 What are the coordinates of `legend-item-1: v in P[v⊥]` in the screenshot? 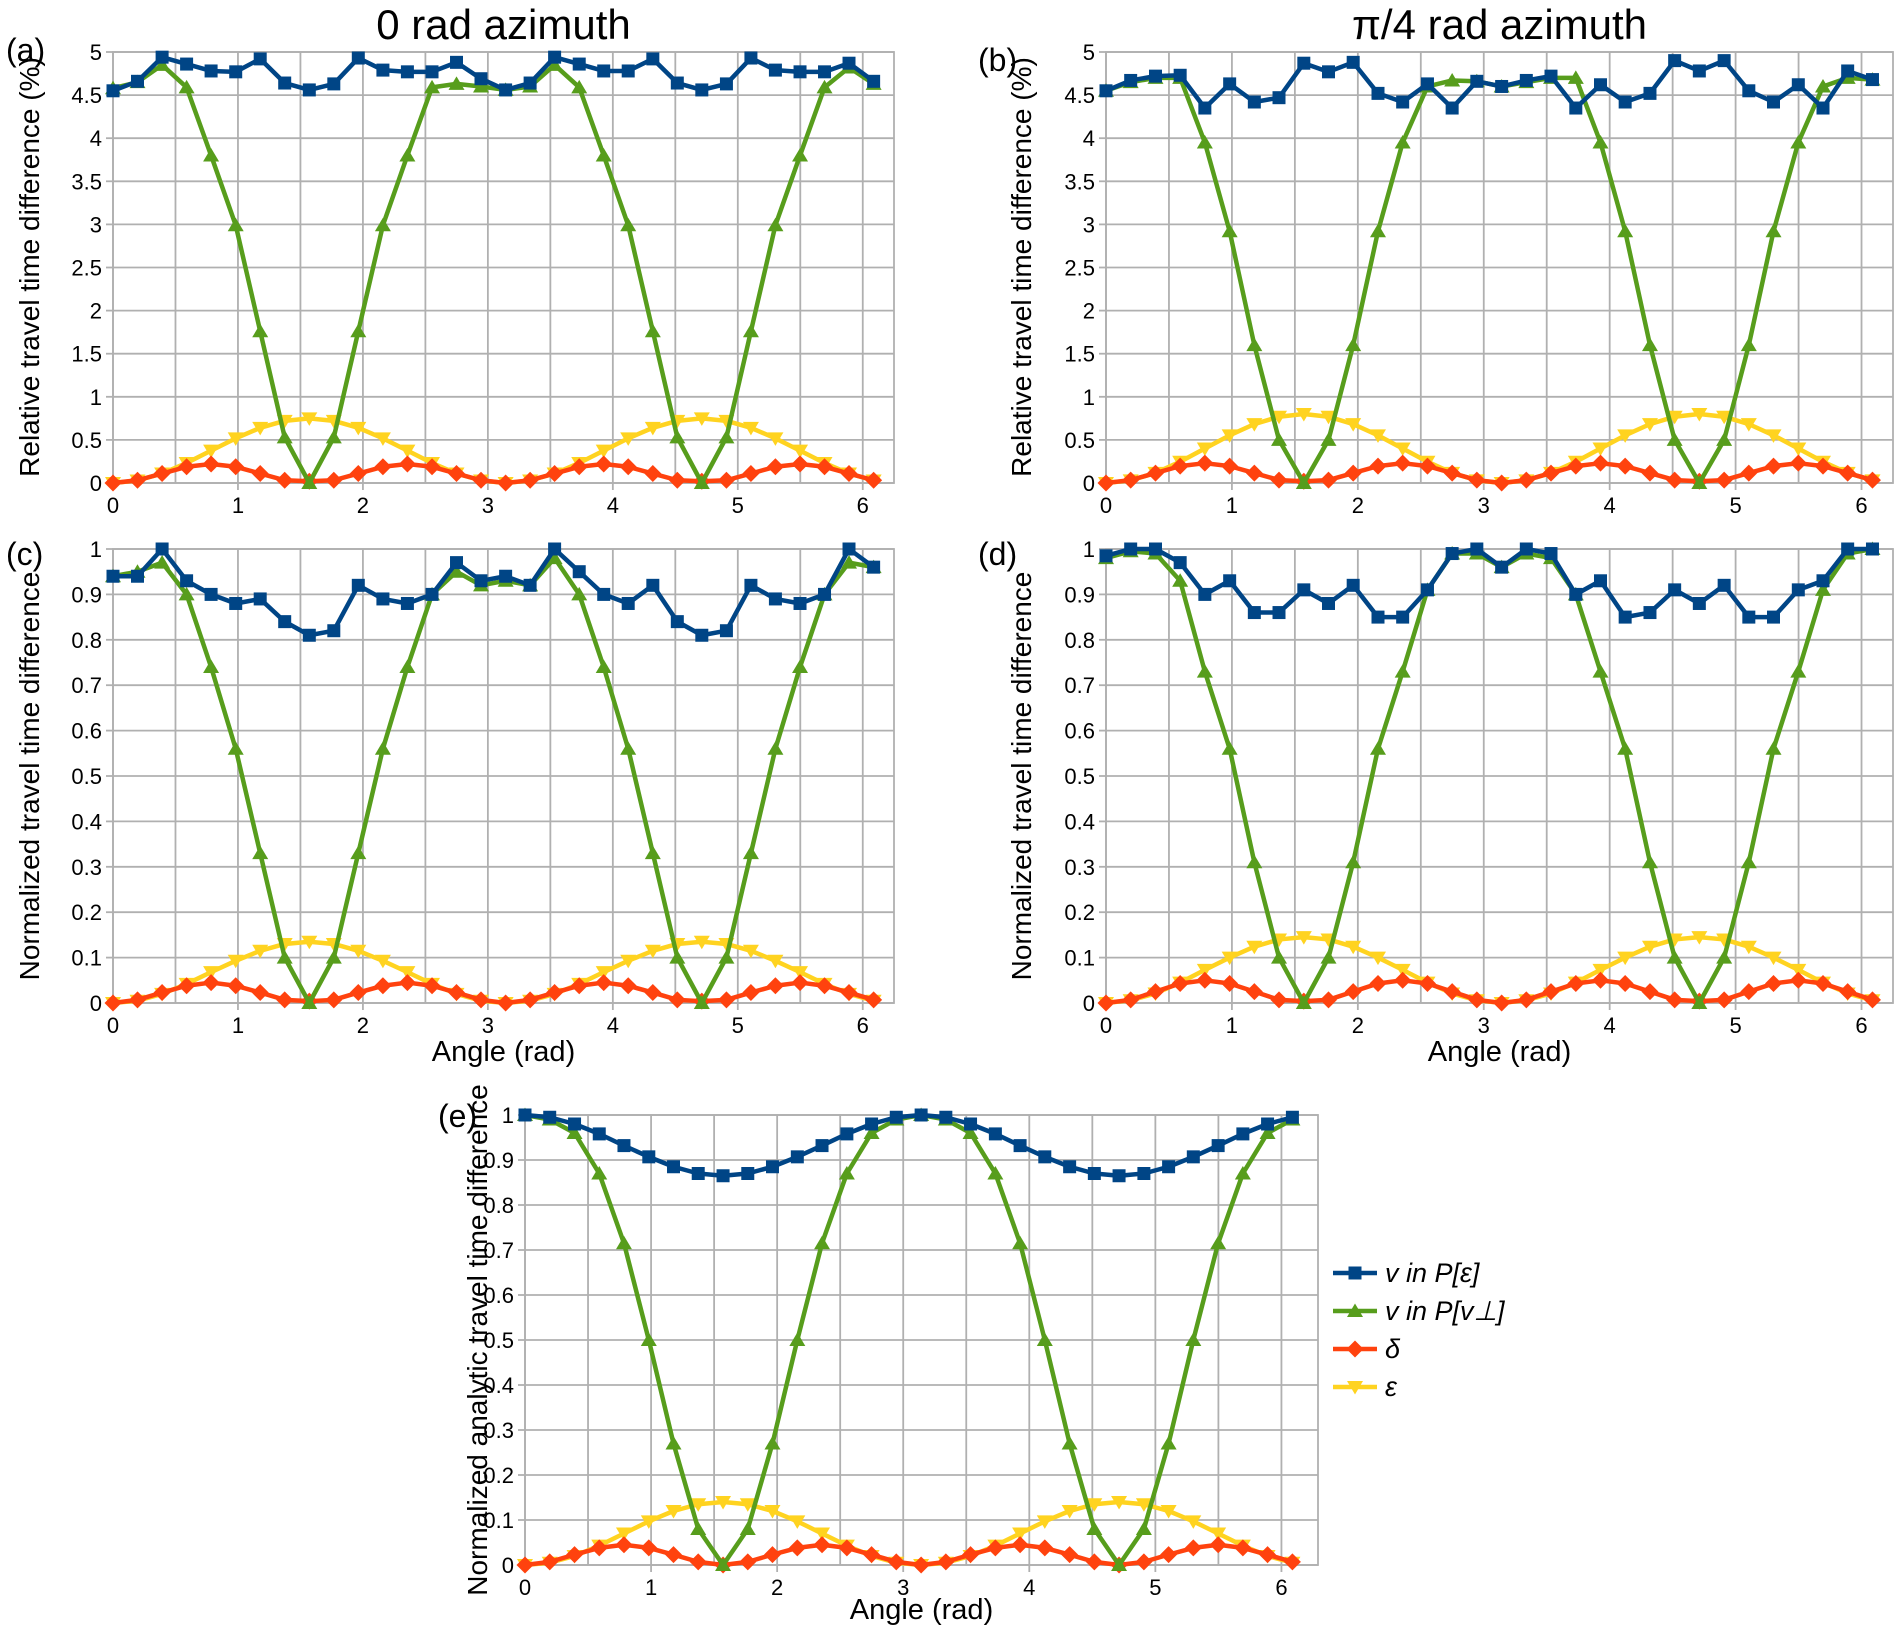 It's located at (1418, 1311).